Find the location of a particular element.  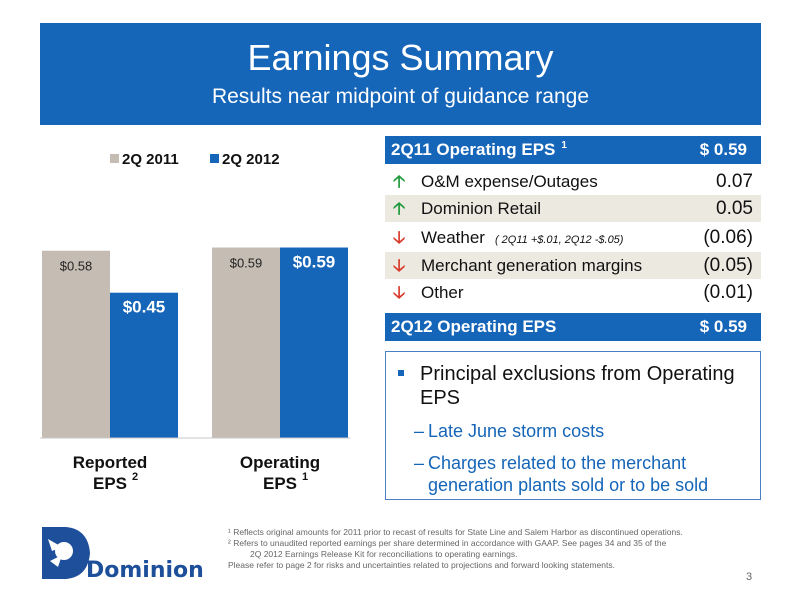

legend-label: 2Q 2012 is located at coordinates (251, 159).